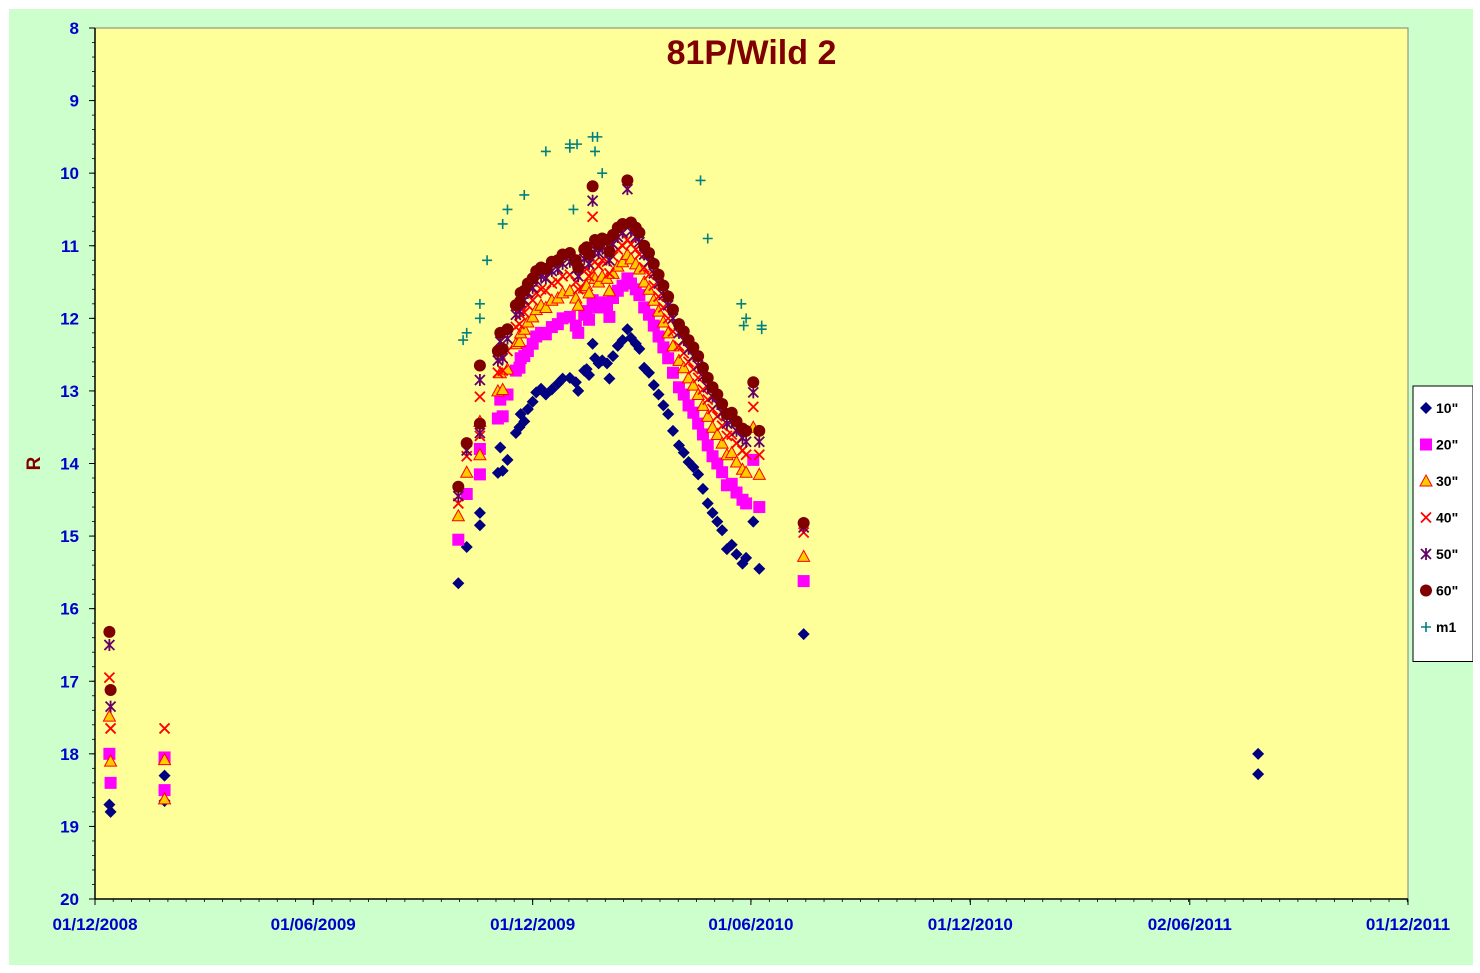 The image size is (1480, 973). Describe the element at coordinates (74, 101) in the screenshot. I see `y-tick-label: 9` at that location.